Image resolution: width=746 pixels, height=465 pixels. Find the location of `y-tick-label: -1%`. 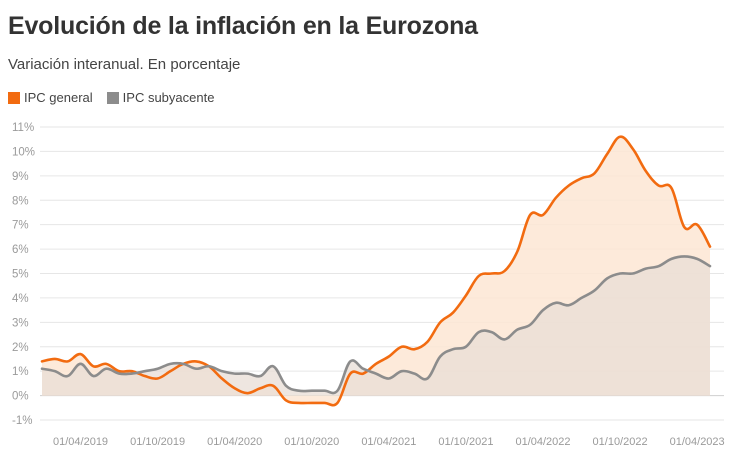

y-tick-label: -1% is located at coordinates (22, 421).